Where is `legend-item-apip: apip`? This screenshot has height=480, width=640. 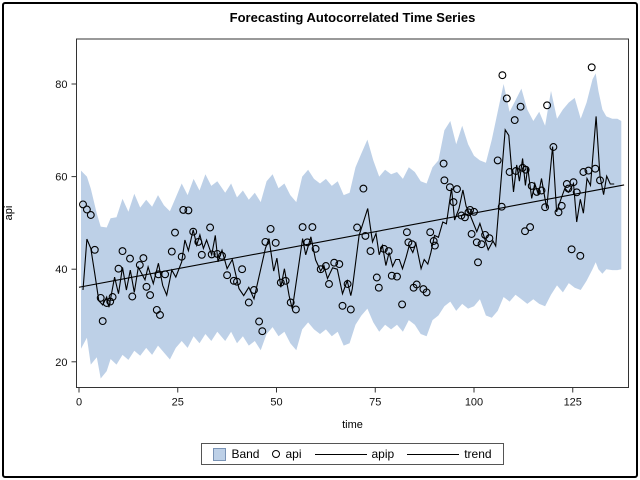
legend-item-apip: apip is located at coordinates (354, 454).